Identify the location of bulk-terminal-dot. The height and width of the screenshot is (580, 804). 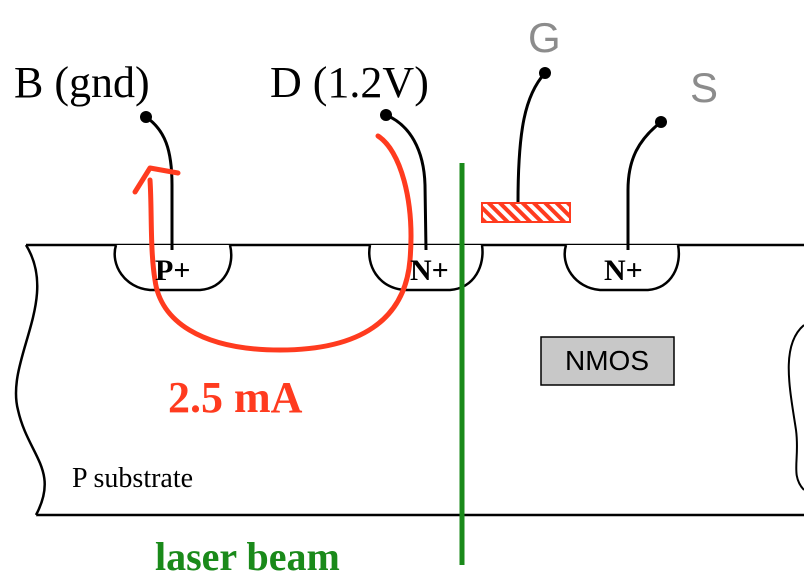
(146, 117).